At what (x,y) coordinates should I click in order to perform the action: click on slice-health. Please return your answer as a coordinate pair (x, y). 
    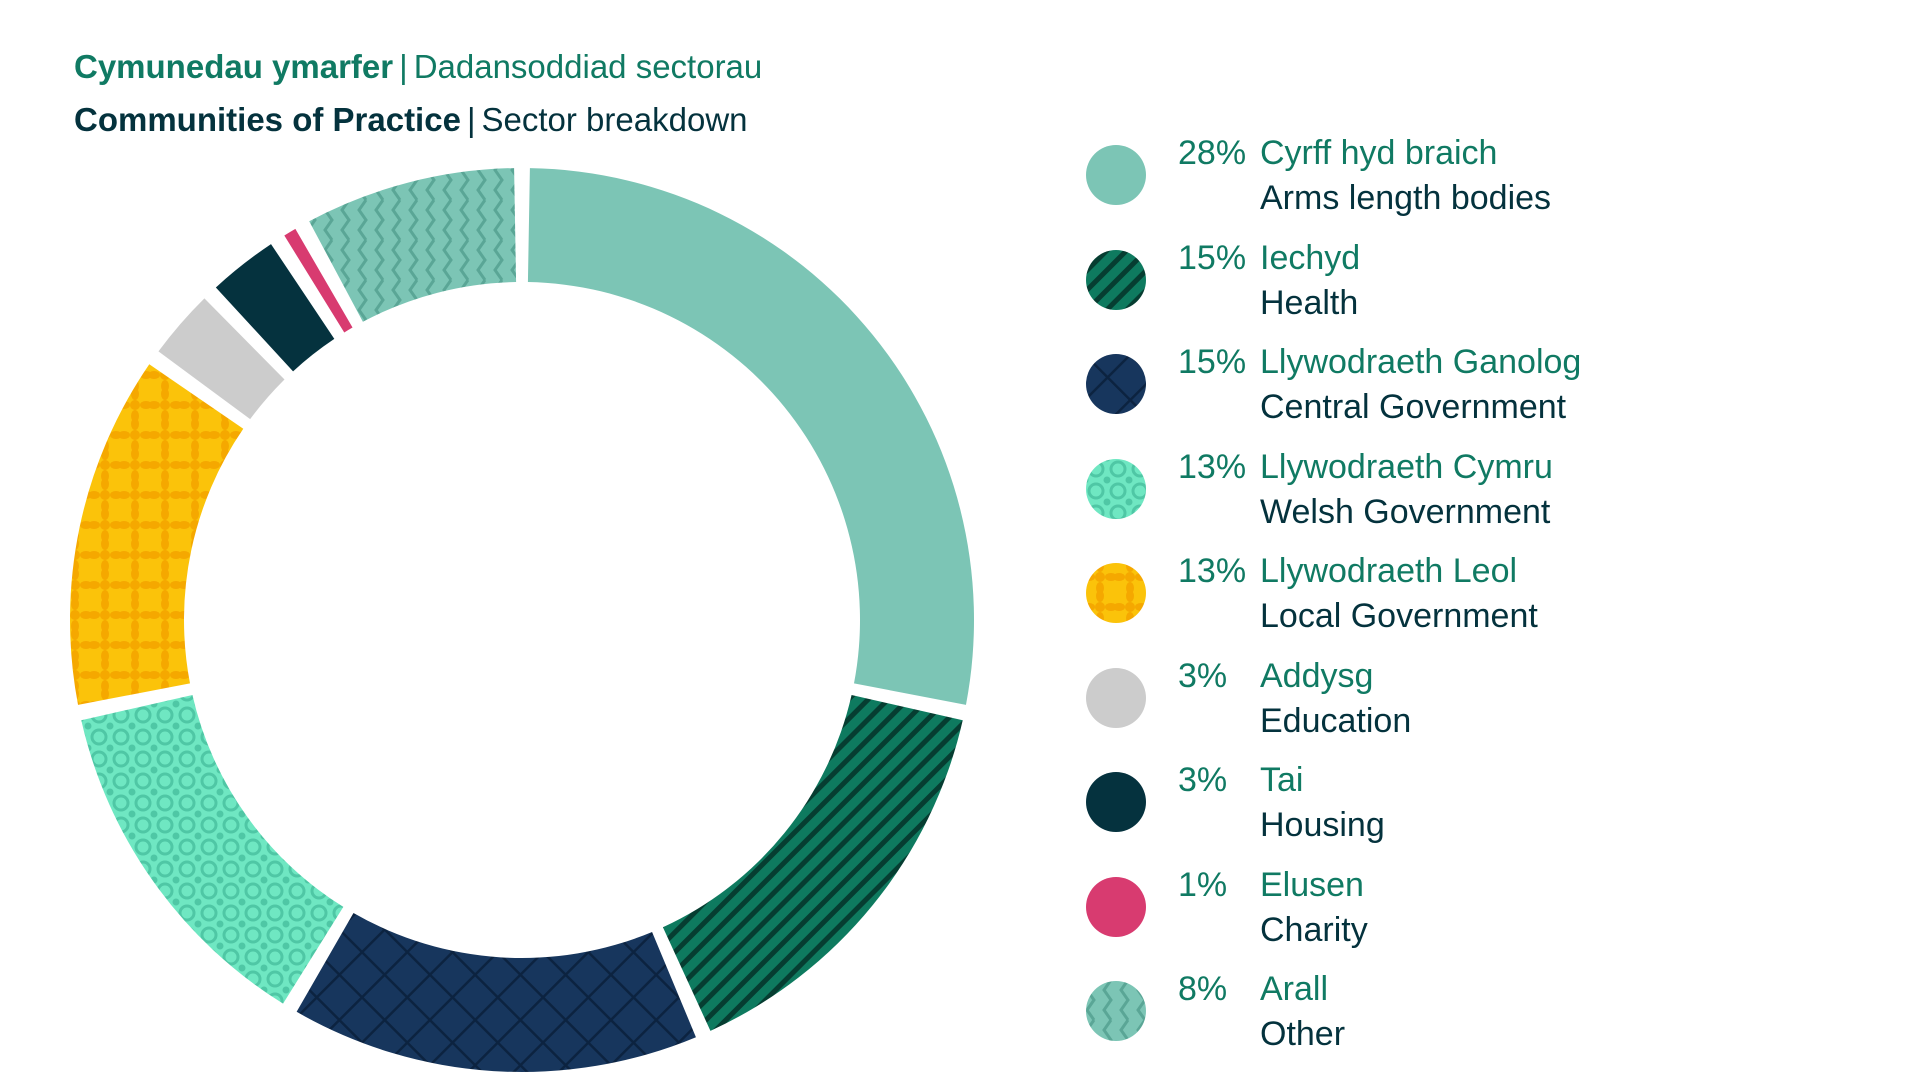
    Looking at the image, I should click on (812, 863).